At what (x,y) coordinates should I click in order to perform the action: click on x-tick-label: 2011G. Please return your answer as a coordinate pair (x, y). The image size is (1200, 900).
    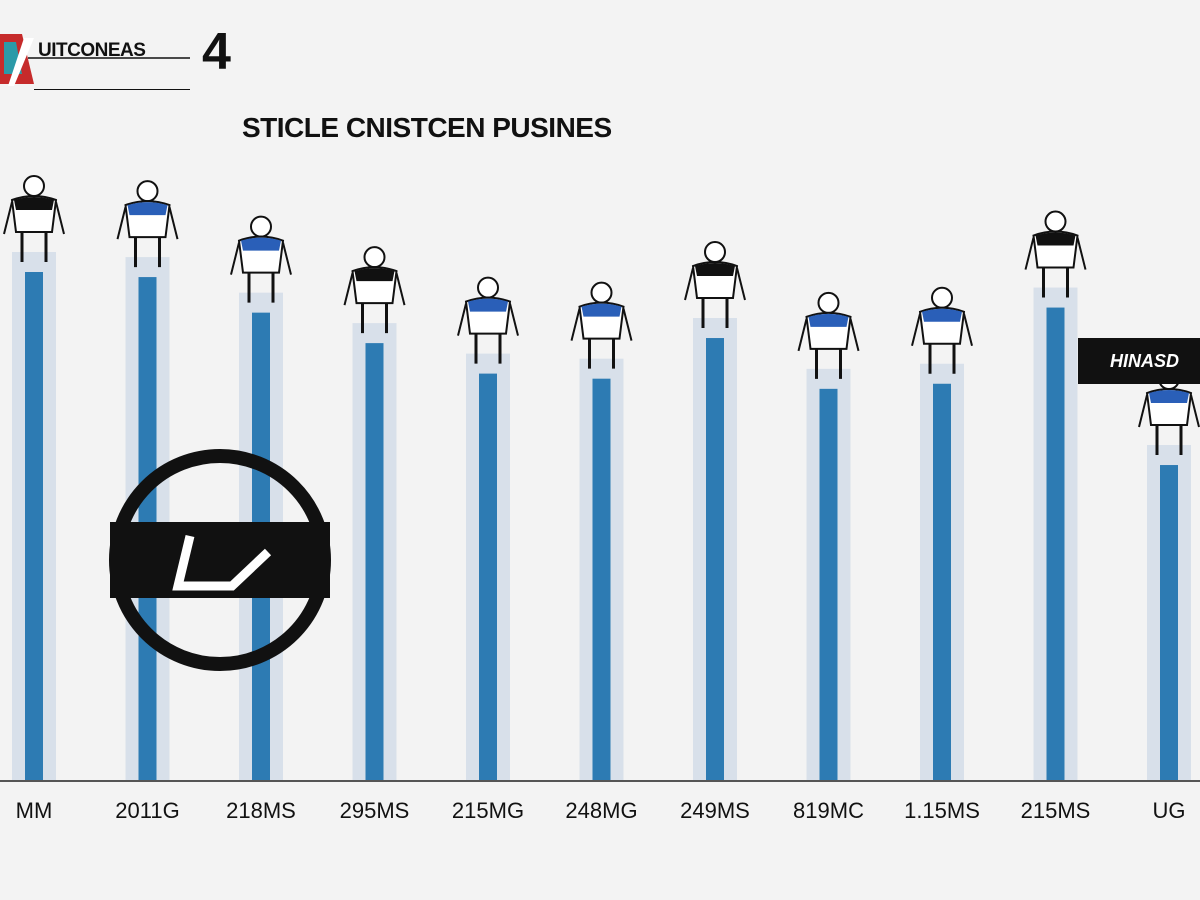
    Looking at the image, I should click on (147, 810).